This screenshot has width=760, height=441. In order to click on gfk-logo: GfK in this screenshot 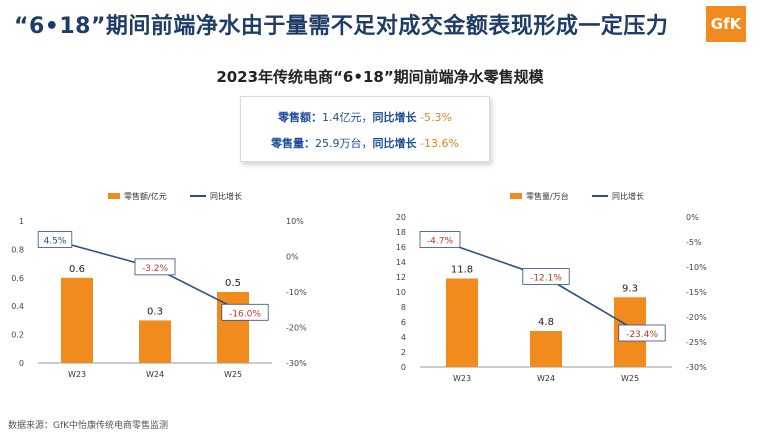, I will do `click(726, 24)`.